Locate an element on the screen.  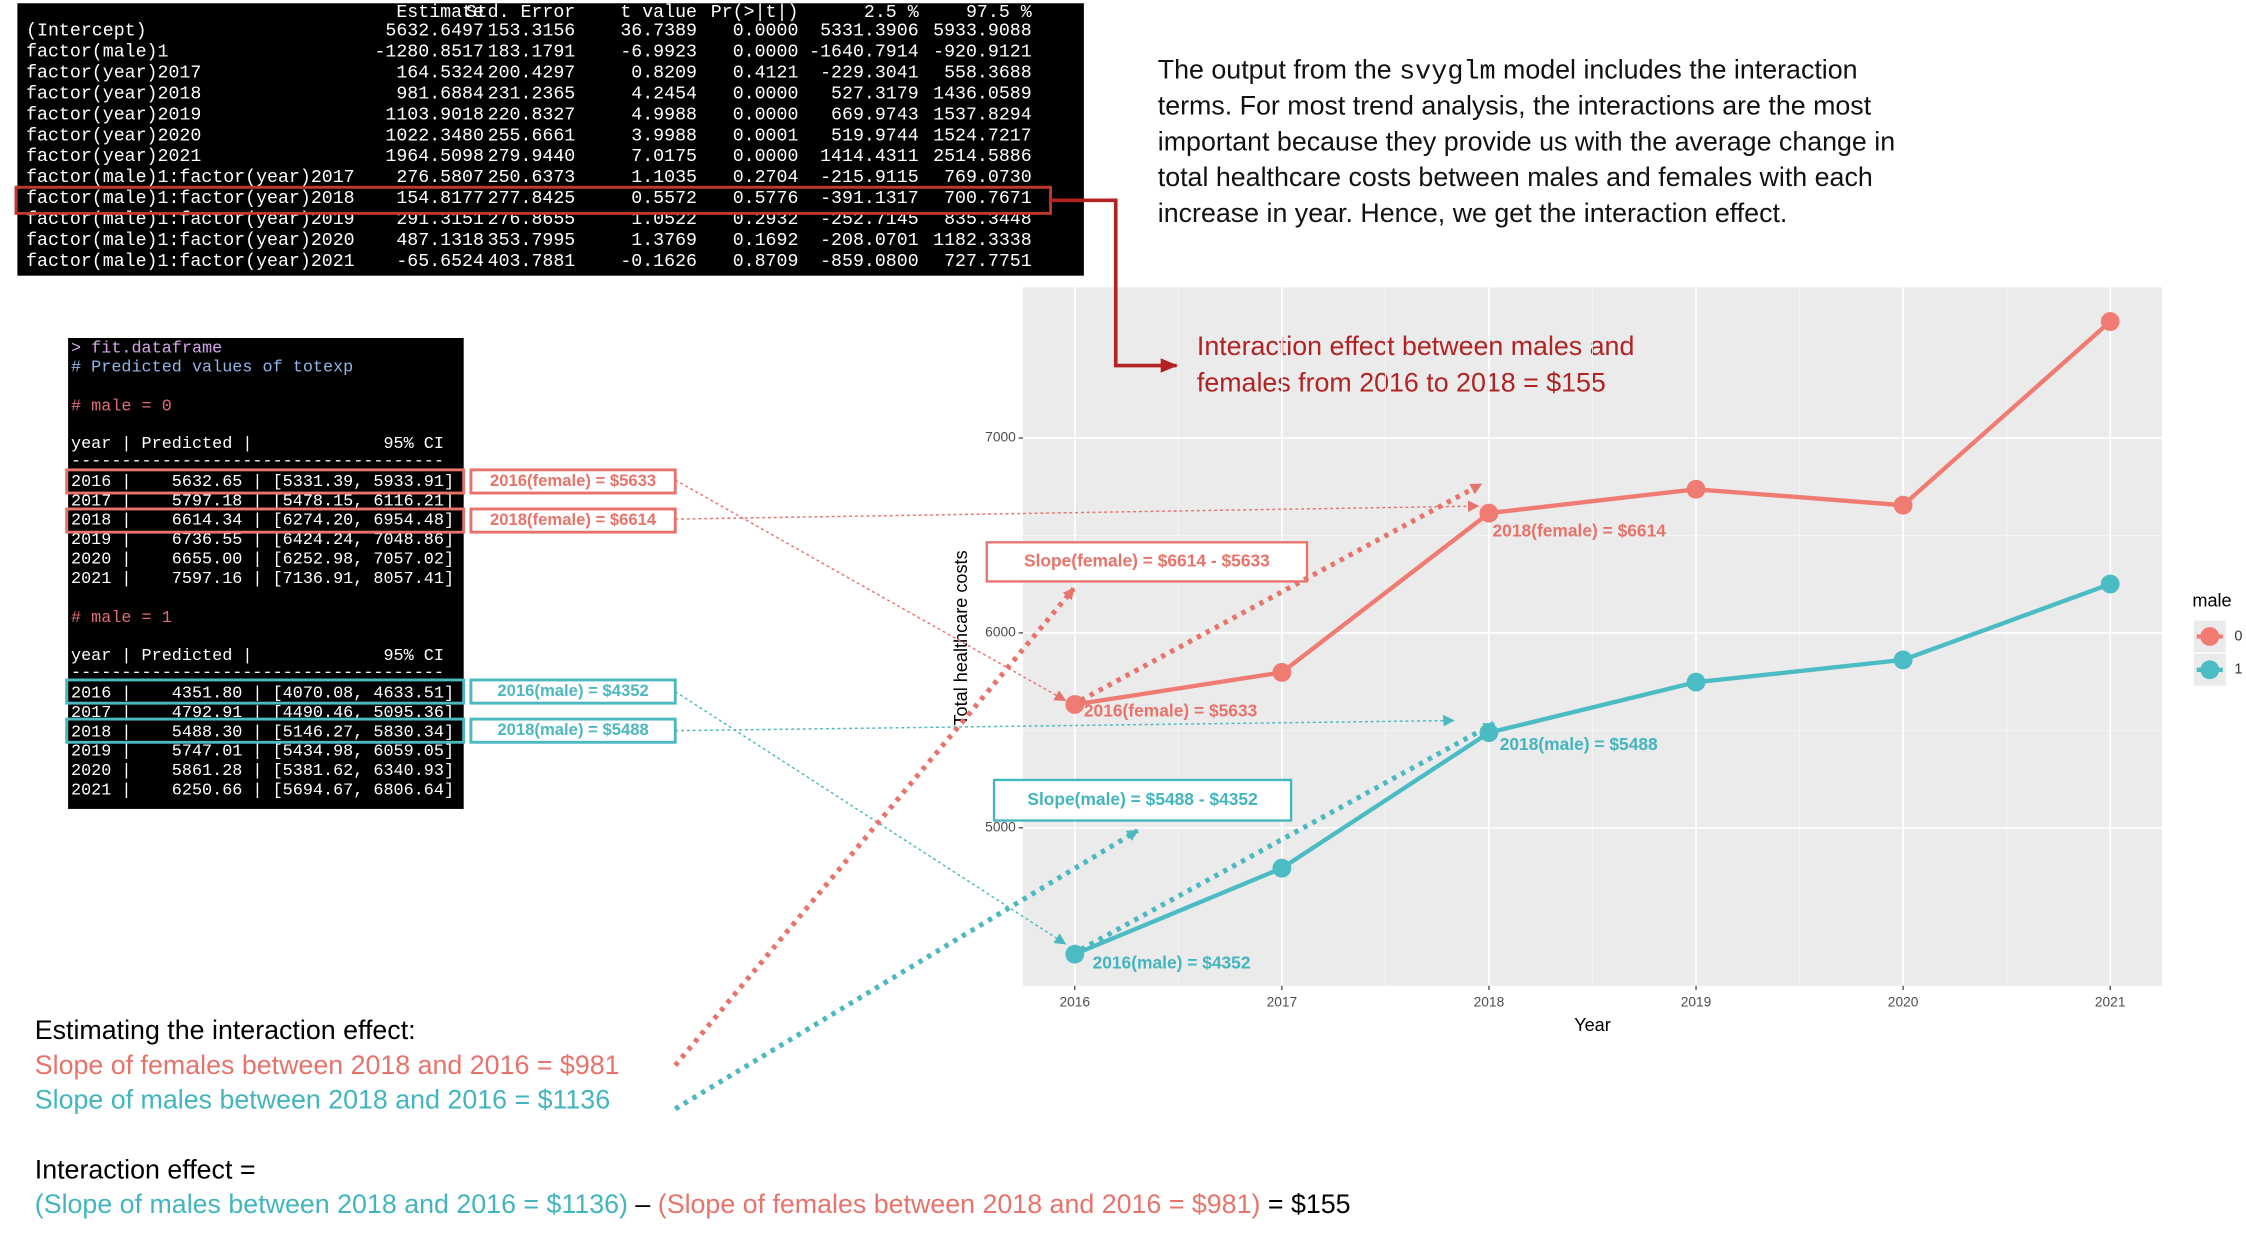
console-label: # male = 0 is located at coordinates (121, 407).